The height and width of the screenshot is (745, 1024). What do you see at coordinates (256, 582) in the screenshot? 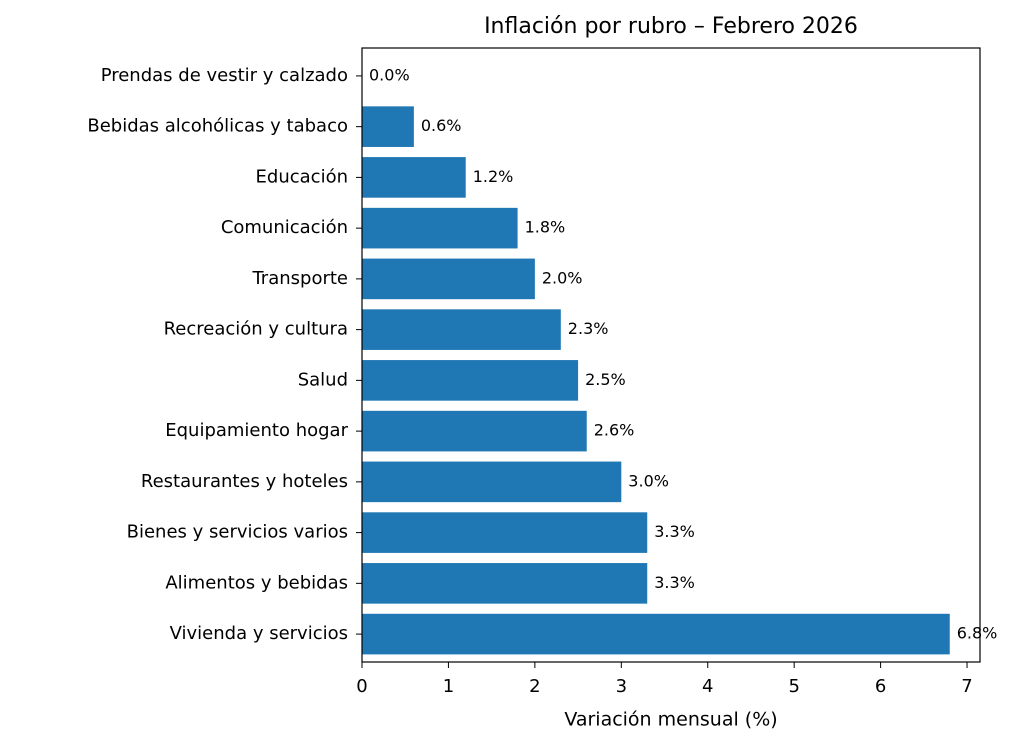
I see `y-tick-label: Alimentos y bebidas` at bounding box center [256, 582].